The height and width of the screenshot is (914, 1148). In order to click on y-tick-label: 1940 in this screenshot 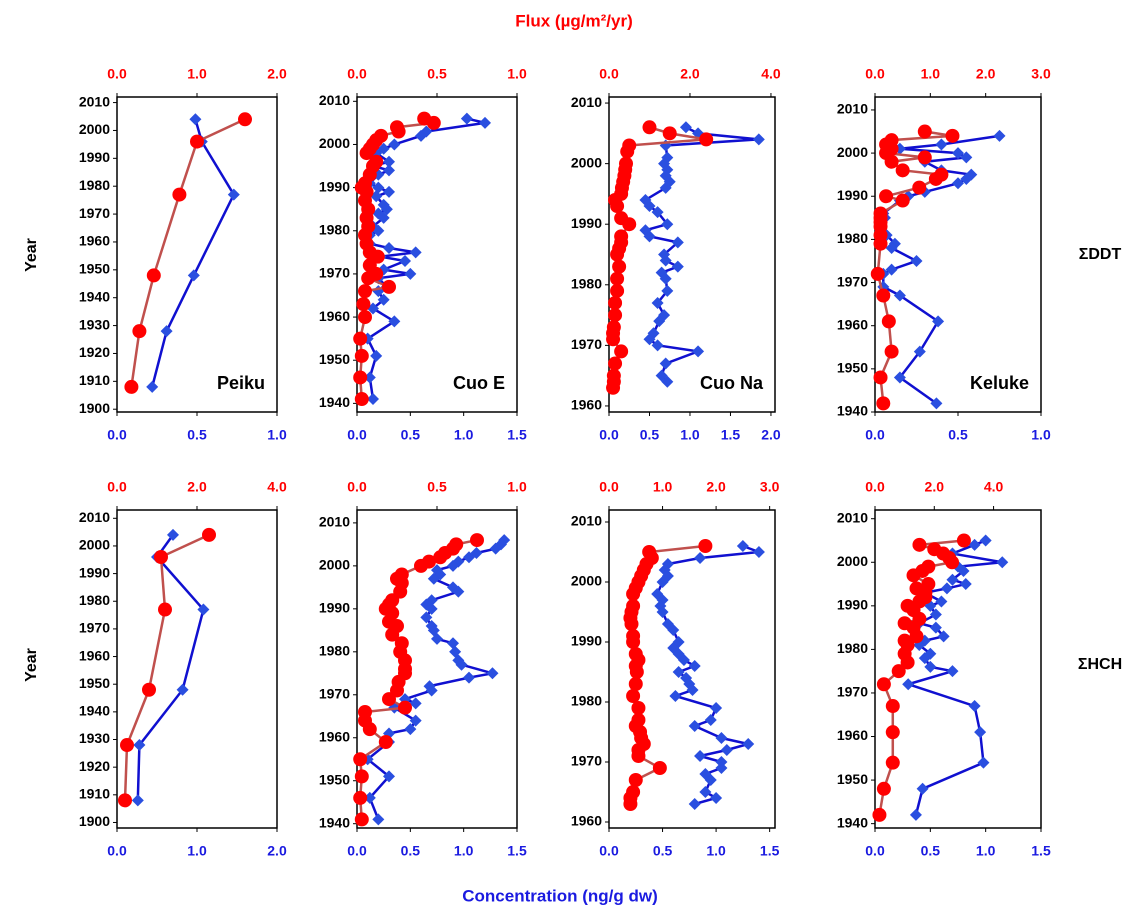, I will do `click(852, 411)`.